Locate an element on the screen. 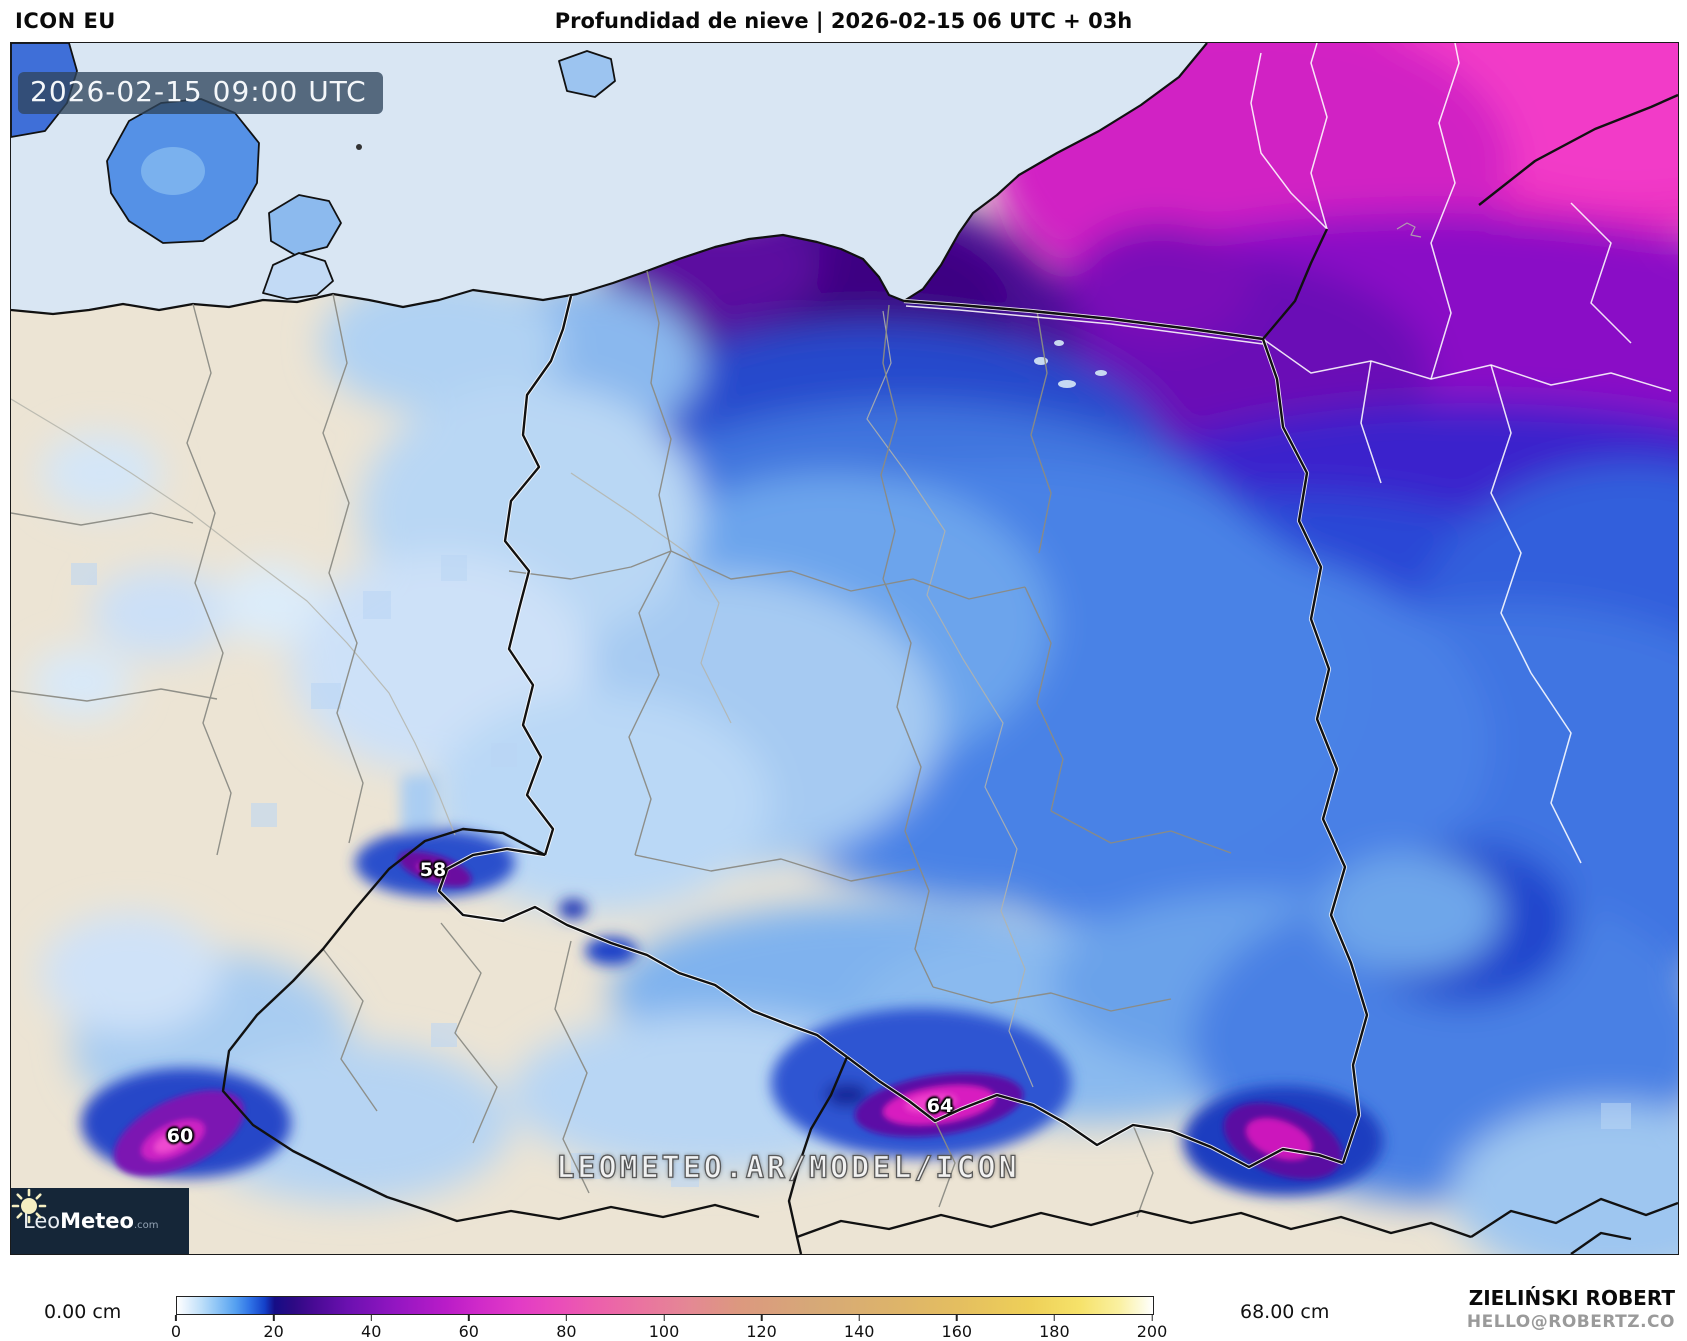  legend-tick: 160 is located at coordinates (957, 1328).